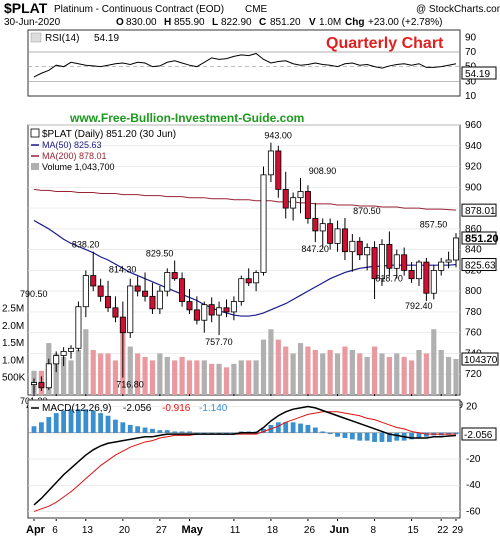 This screenshot has height=540, width=500. Describe the element at coordinates (278, 136) in the screenshot. I see `price-annotation: 943.00` at that location.